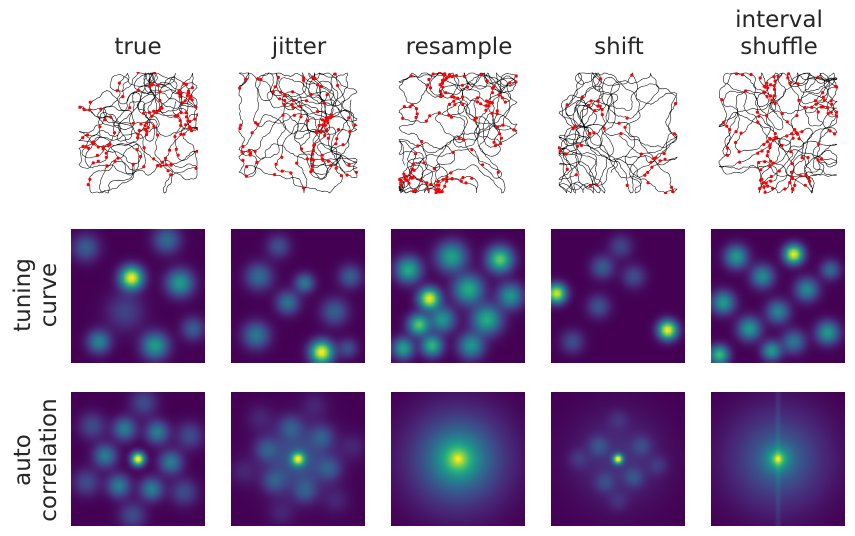 Image resolution: width=855 pixels, height=536 pixels. I want to click on tuning-curve-canvas-jitter, so click(298, 296).